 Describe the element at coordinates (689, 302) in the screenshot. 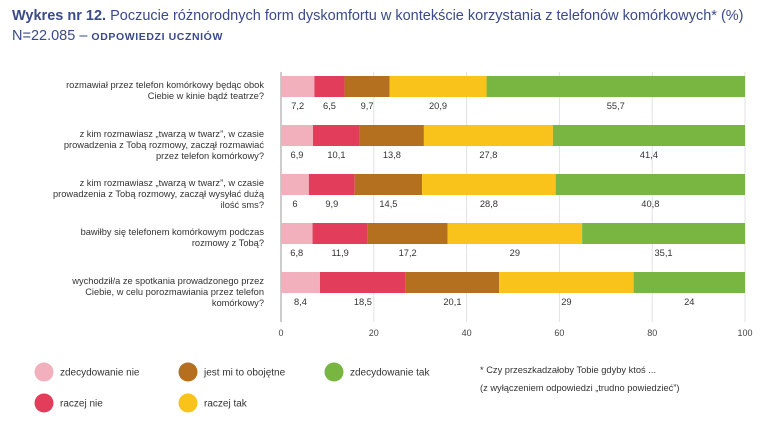

I see `value-label: 24` at that location.